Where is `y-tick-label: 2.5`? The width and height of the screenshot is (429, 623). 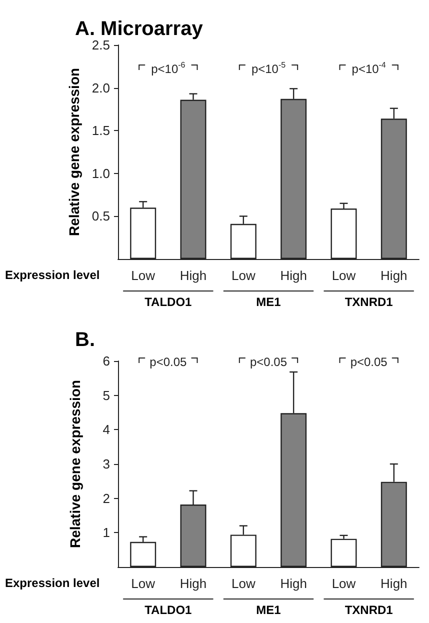
y-tick-label: 2.5 is located at coordinates (101, 45).